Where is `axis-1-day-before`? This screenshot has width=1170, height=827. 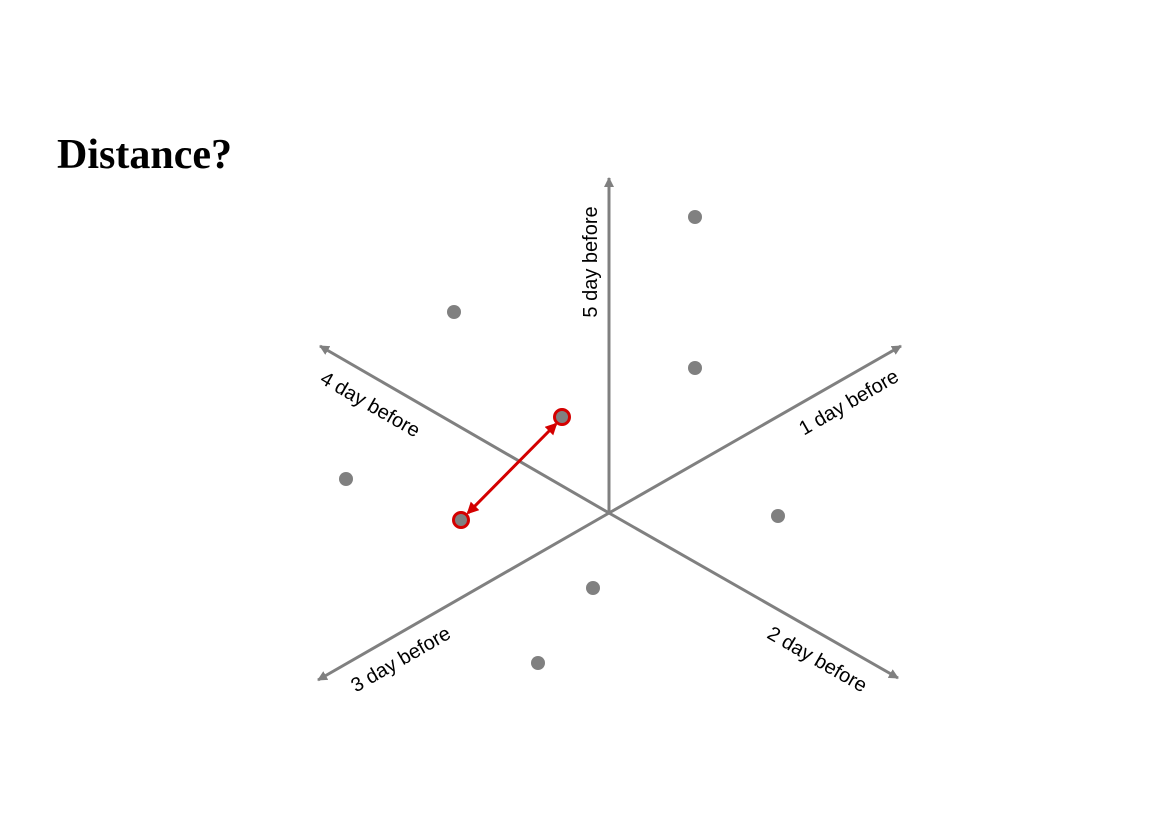
axis-1-day-before is located at coordinates (755, 429).